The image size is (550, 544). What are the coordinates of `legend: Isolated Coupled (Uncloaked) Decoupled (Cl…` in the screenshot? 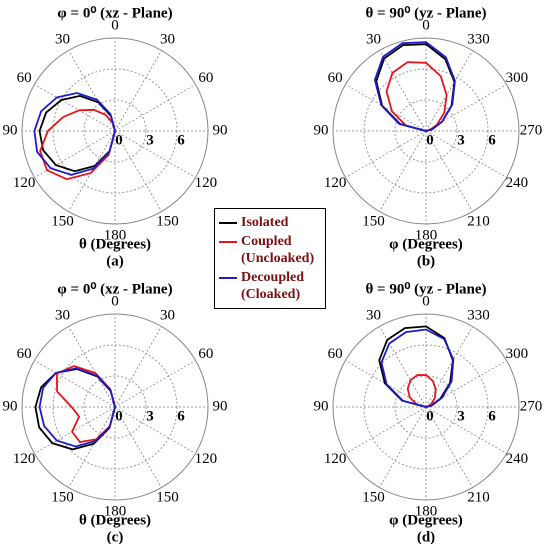 It's located at (270, 258).